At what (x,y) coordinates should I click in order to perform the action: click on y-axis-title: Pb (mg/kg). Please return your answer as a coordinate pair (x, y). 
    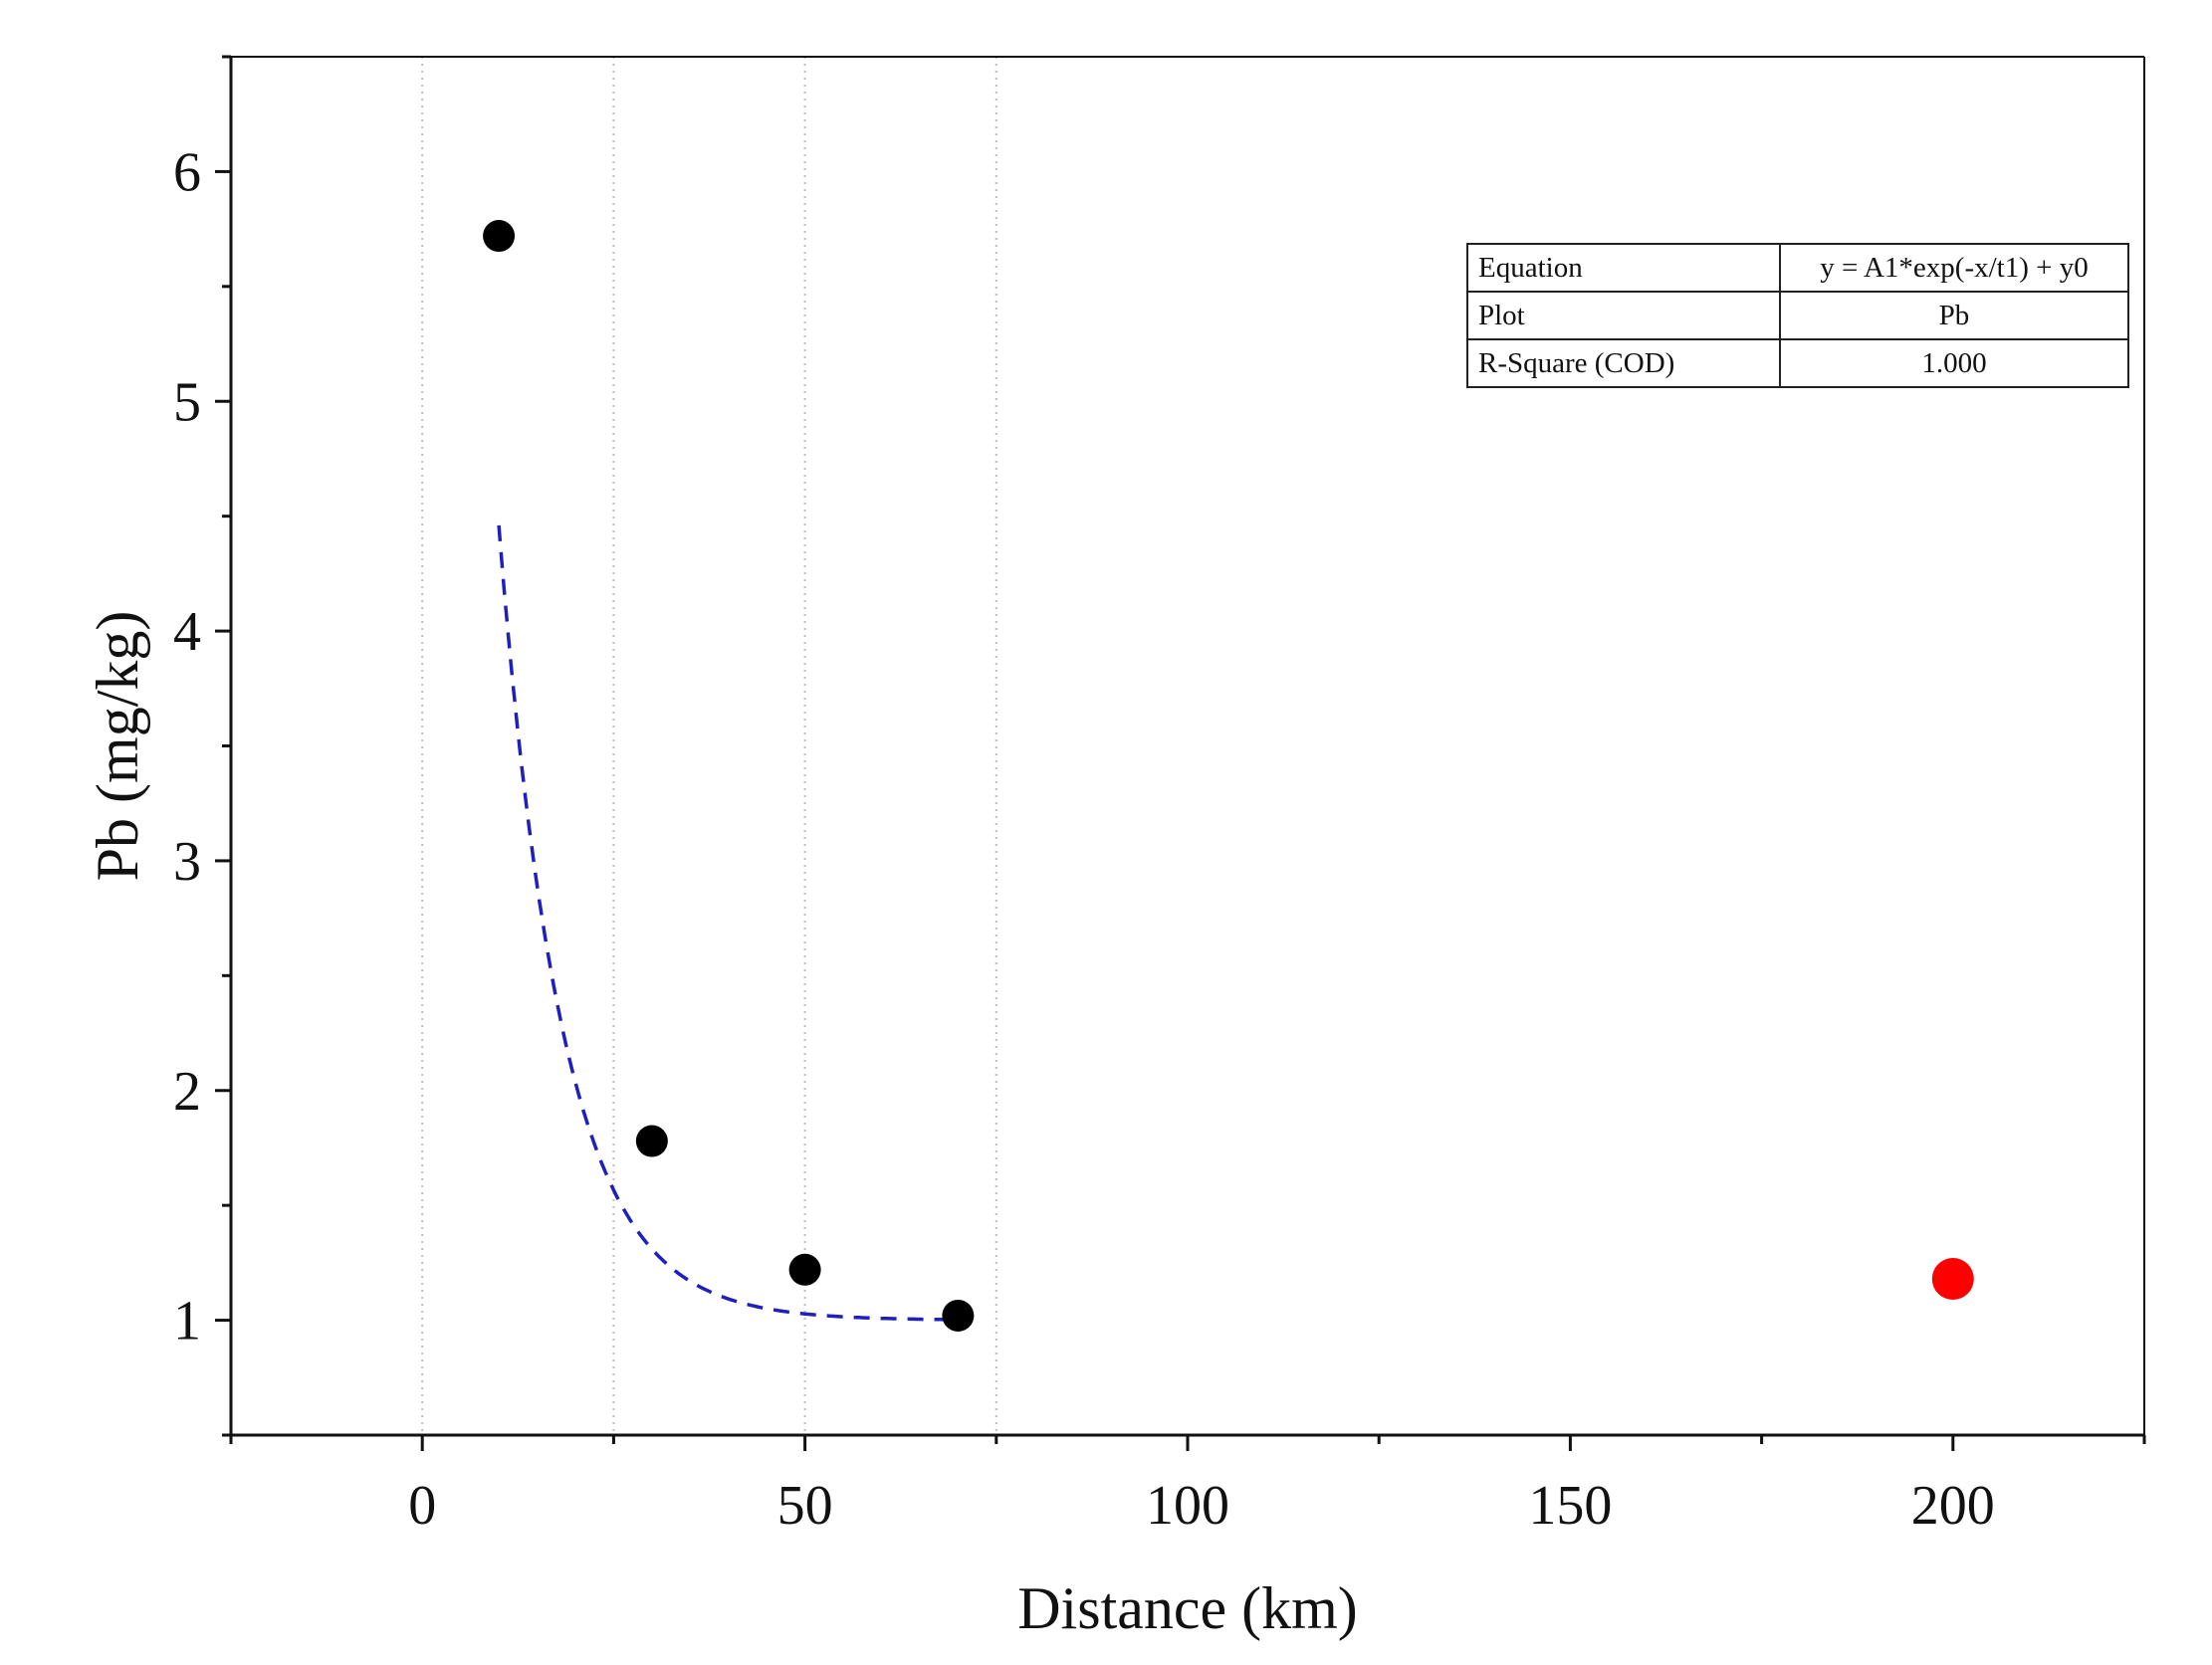
    Looking at the image, I should click on (117, 746).